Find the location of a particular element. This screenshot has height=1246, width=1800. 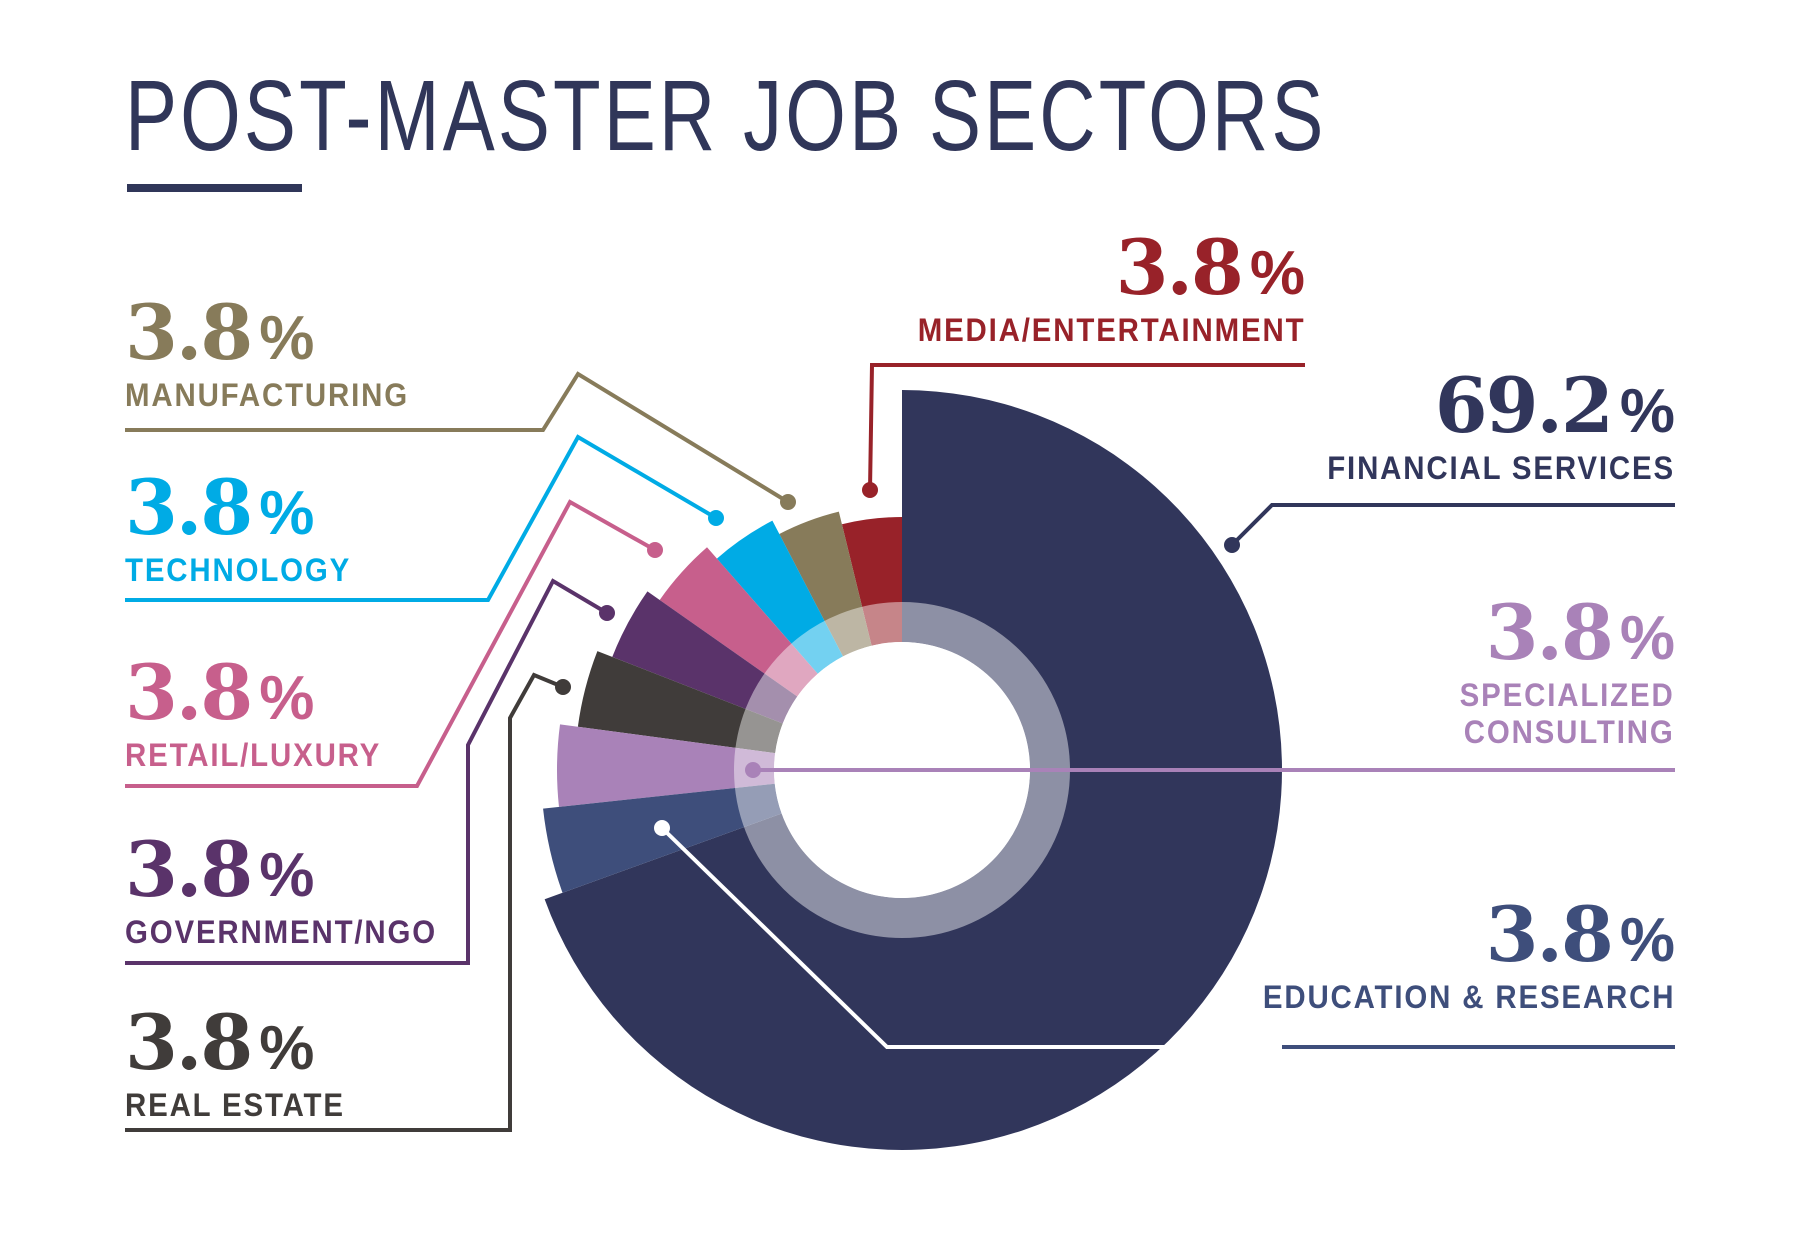

sector-name: FINANCIAL SERVICES is located at coordinates (1501, 468).